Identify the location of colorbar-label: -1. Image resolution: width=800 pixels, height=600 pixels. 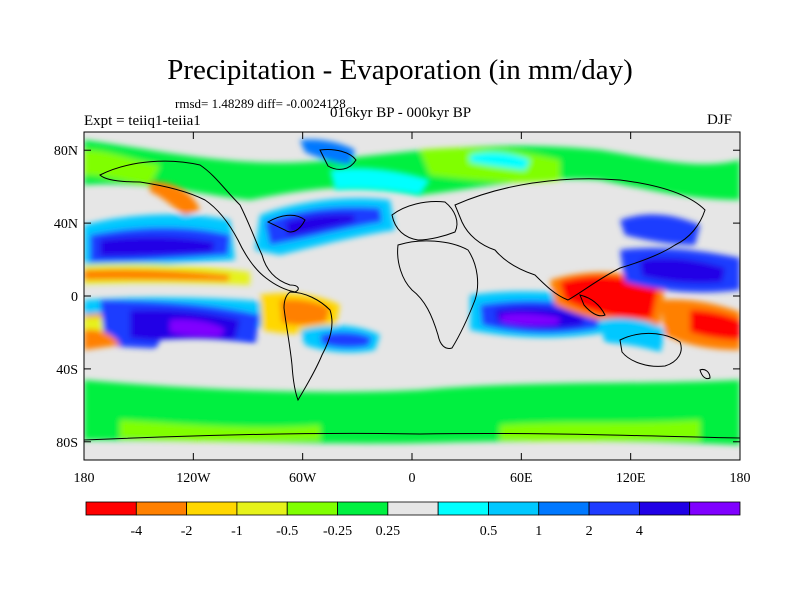
(237, 531).